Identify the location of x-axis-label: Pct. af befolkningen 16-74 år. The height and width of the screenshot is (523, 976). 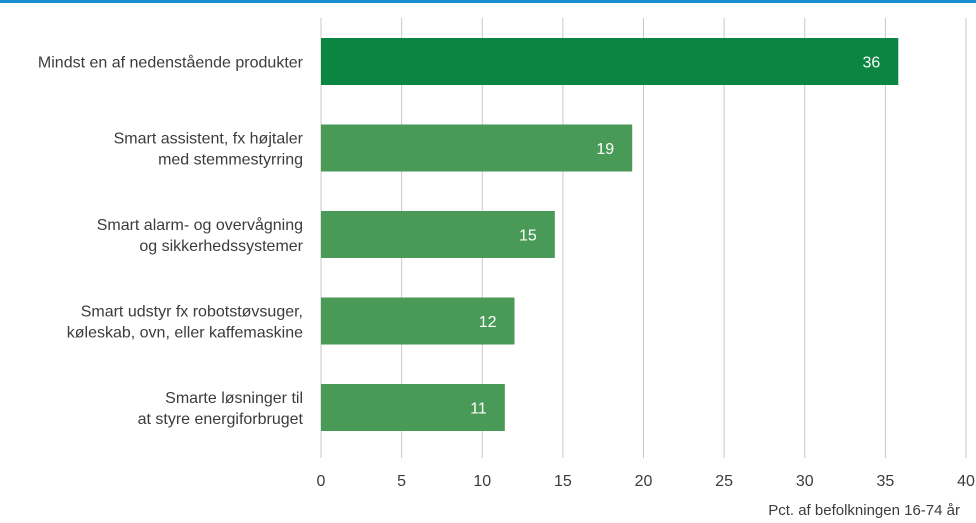
(864, 510).